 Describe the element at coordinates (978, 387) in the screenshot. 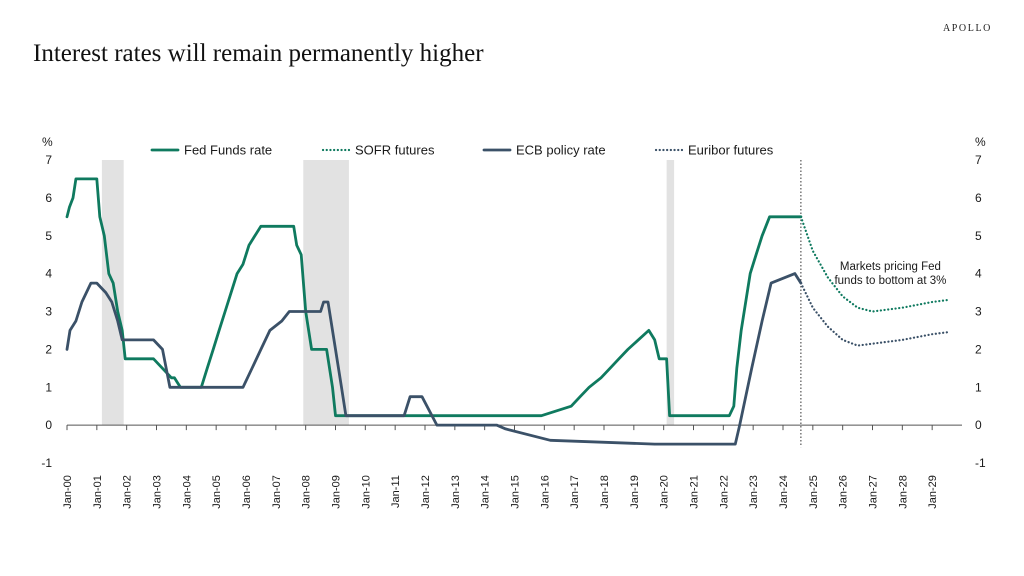

I see `y-tick-right: 1` at that location.